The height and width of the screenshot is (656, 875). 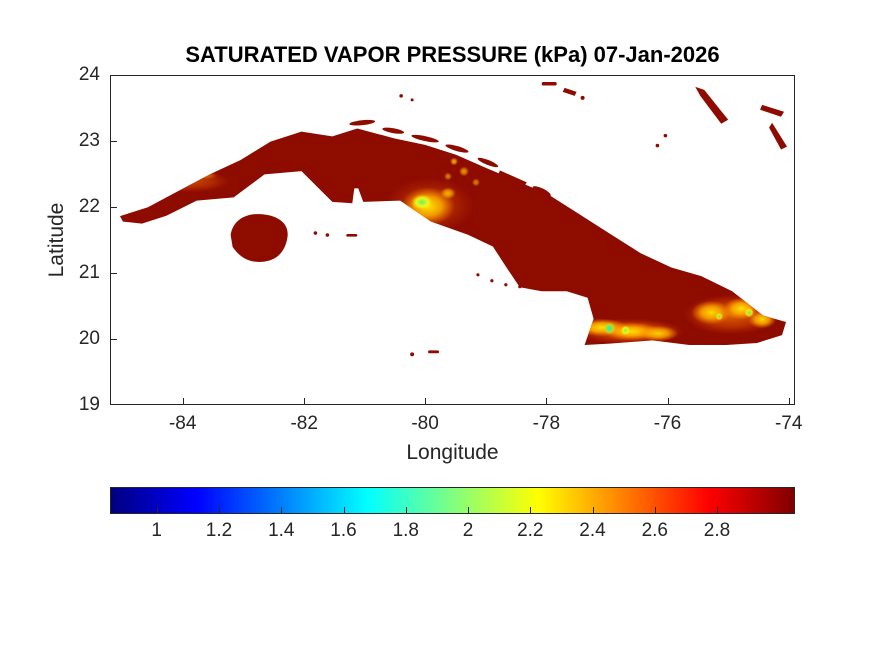 What do you see at coordinates (788, 423) in the screenshot?
I see `x-tick-label: -74` at bounding box center [788, 423].